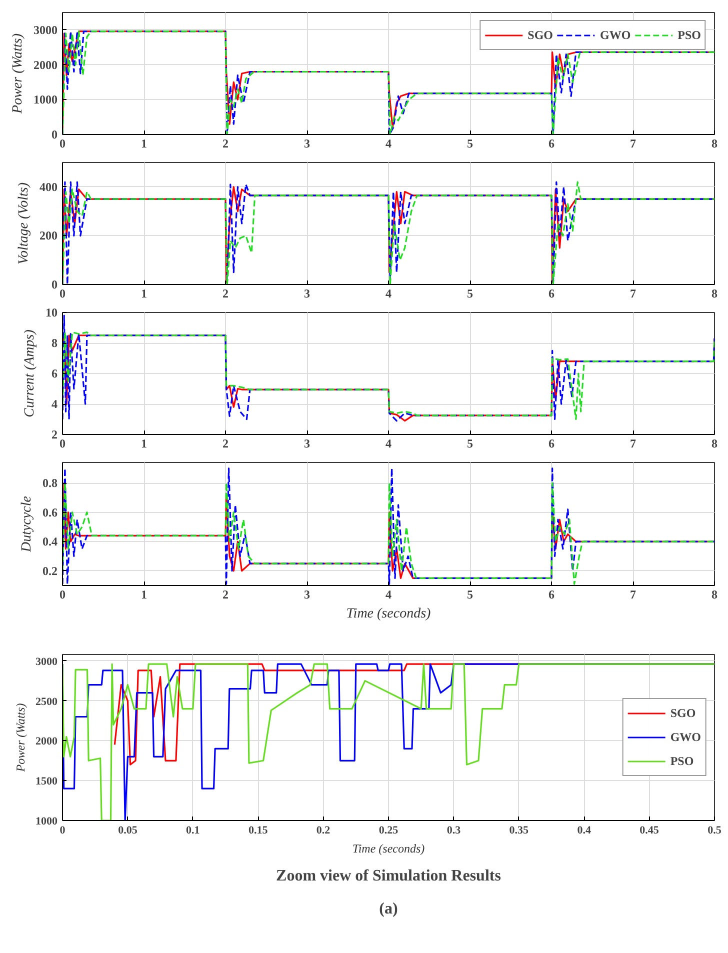 The image size is (728, 953). Describe the element at coordinates (63, 830) in the screenshot. I see `x-tick-label: 0` at that location.